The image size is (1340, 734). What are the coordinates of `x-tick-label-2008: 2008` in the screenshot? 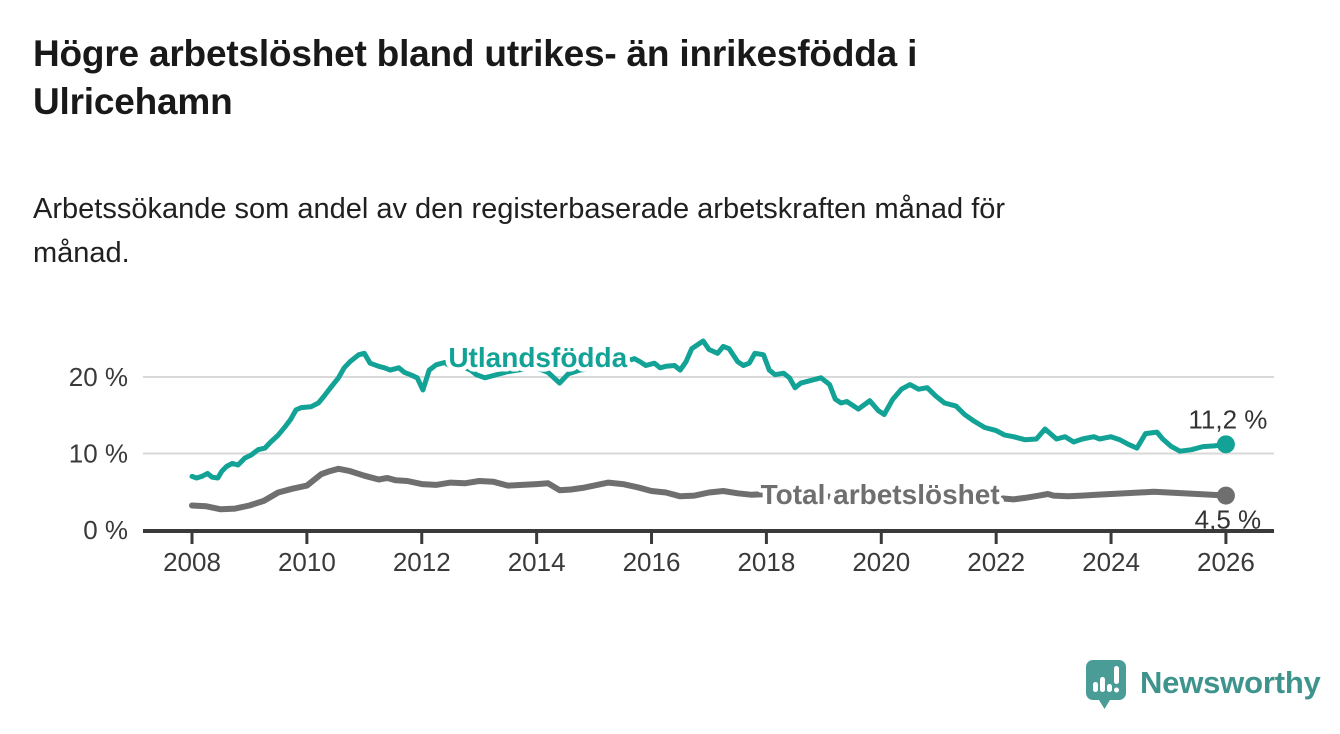 It's located at (192, 562).